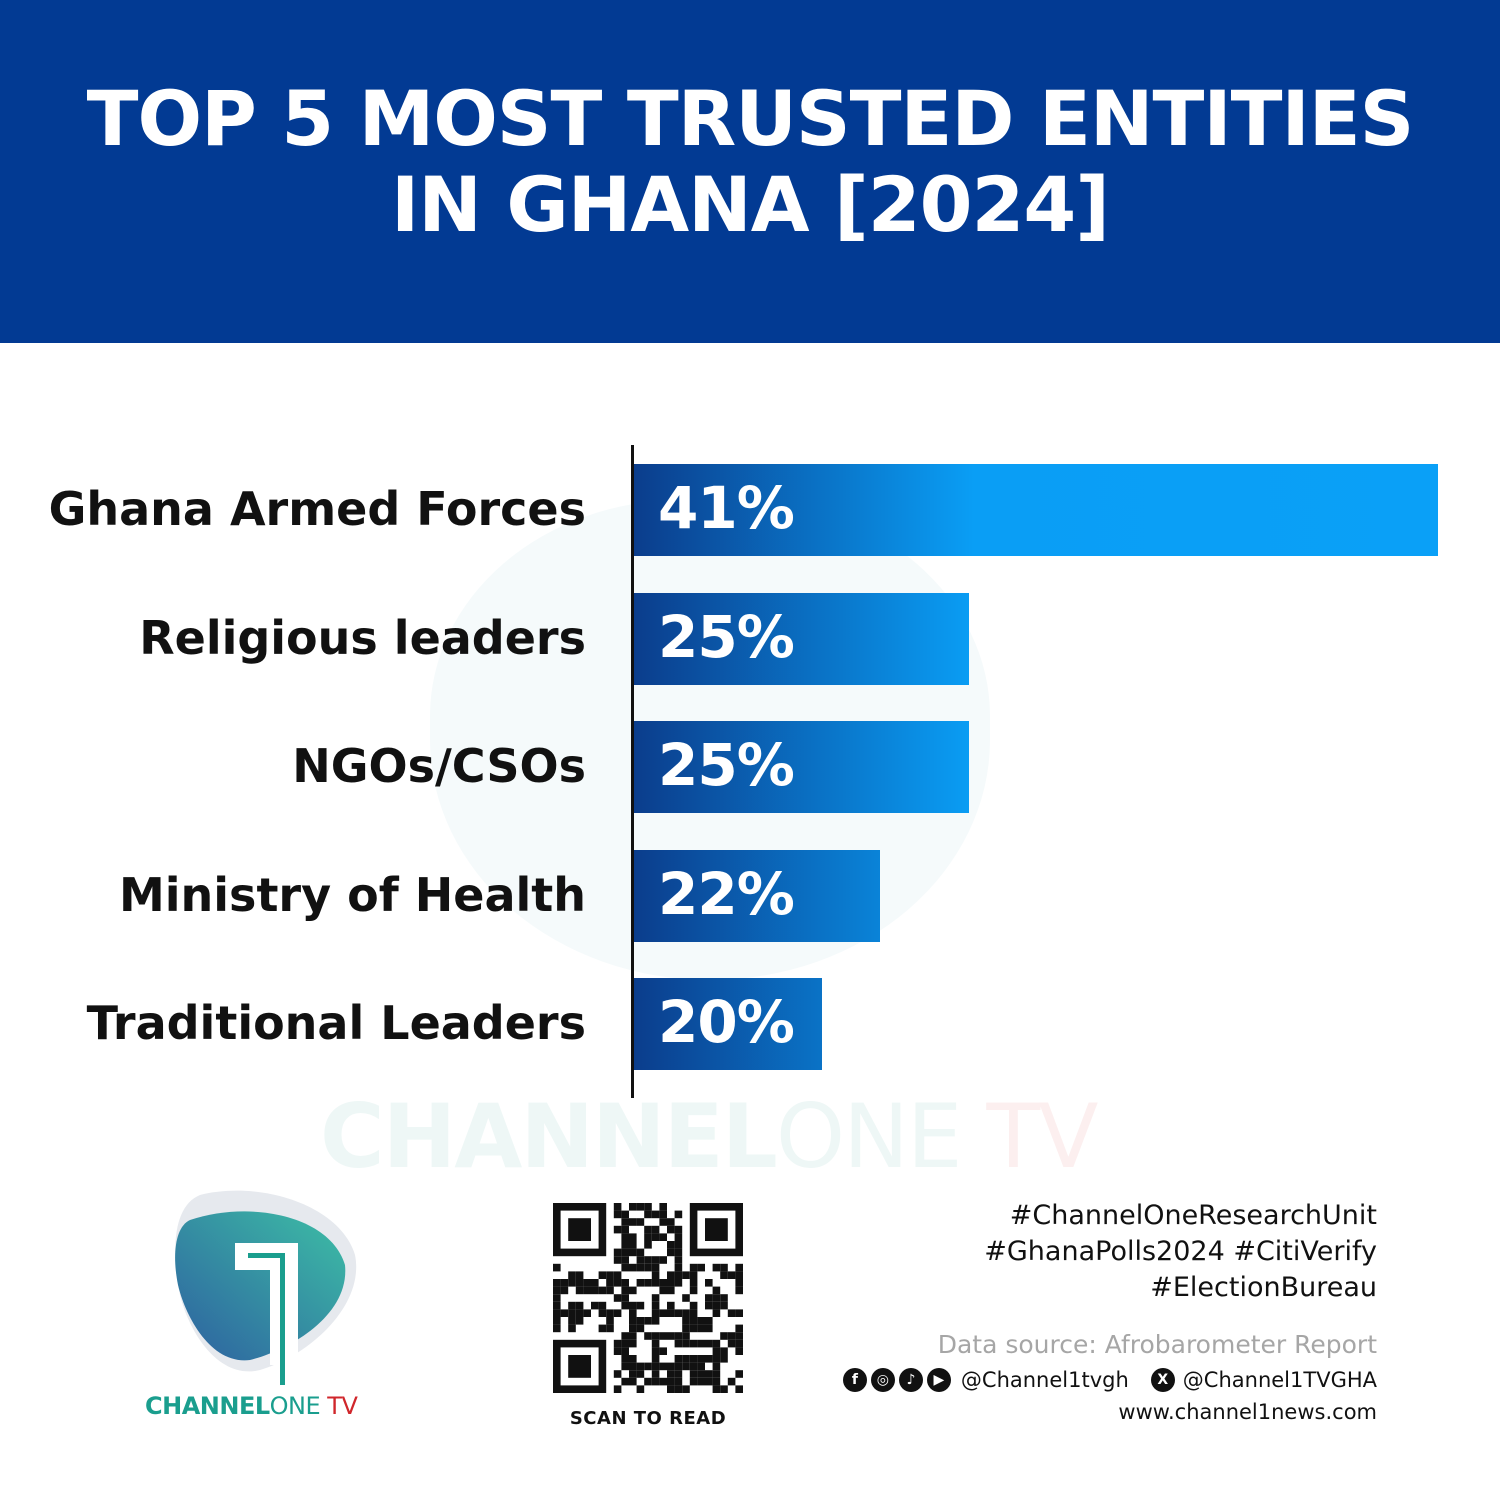 This screenshot has height=1500, width=1500. What do you see at coordinates (750, 118) in the screenshot?
I see `title-line-1: TOP 5 MOST TRUSTED ENTITIES` at bounding box center [750, 118].